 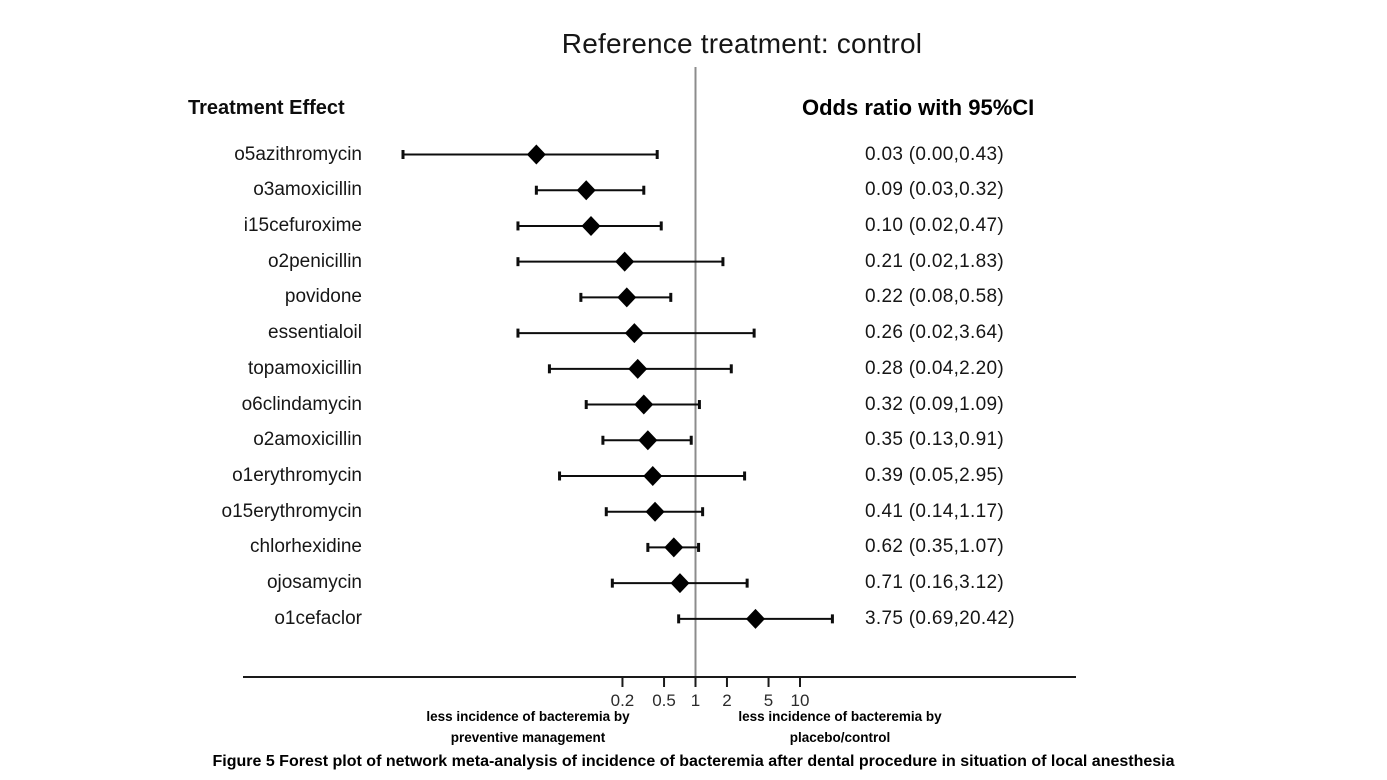 What do you see at coordinates (695, 700) in the screenshot?
I see `x-tick-label: 1` at bounding box center [695, 700].